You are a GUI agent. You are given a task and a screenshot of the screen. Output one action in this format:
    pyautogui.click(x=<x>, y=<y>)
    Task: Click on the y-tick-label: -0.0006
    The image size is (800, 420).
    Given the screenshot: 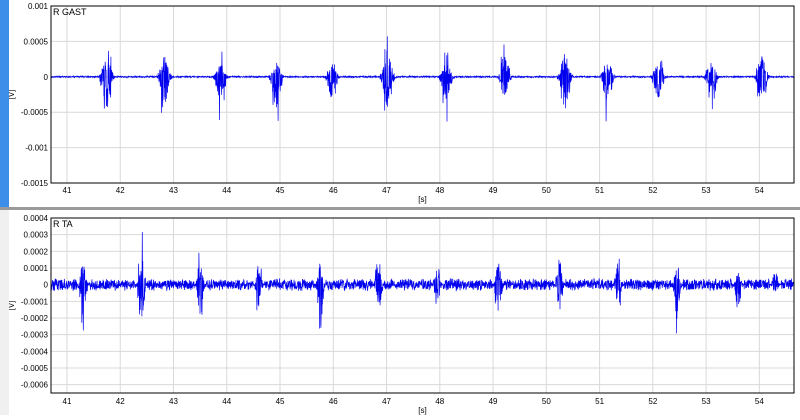 What is the action you would take?
    pyautogui.click(x=35, y=385)
    